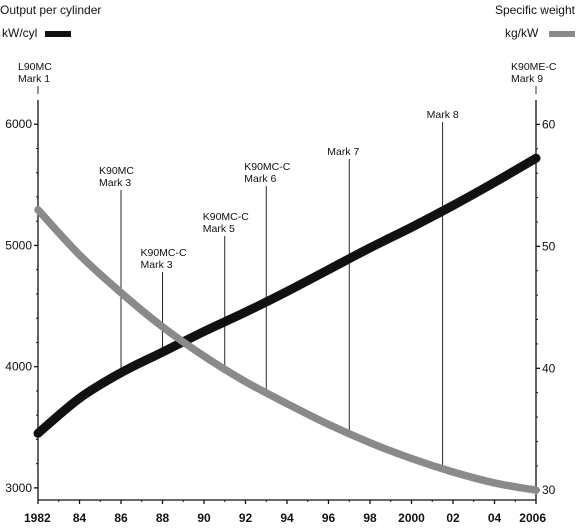  What do you see at coordinates (37, 518) in the screenshot?
I see `x-tick-label: 1982` at bounding box center [37, 518].